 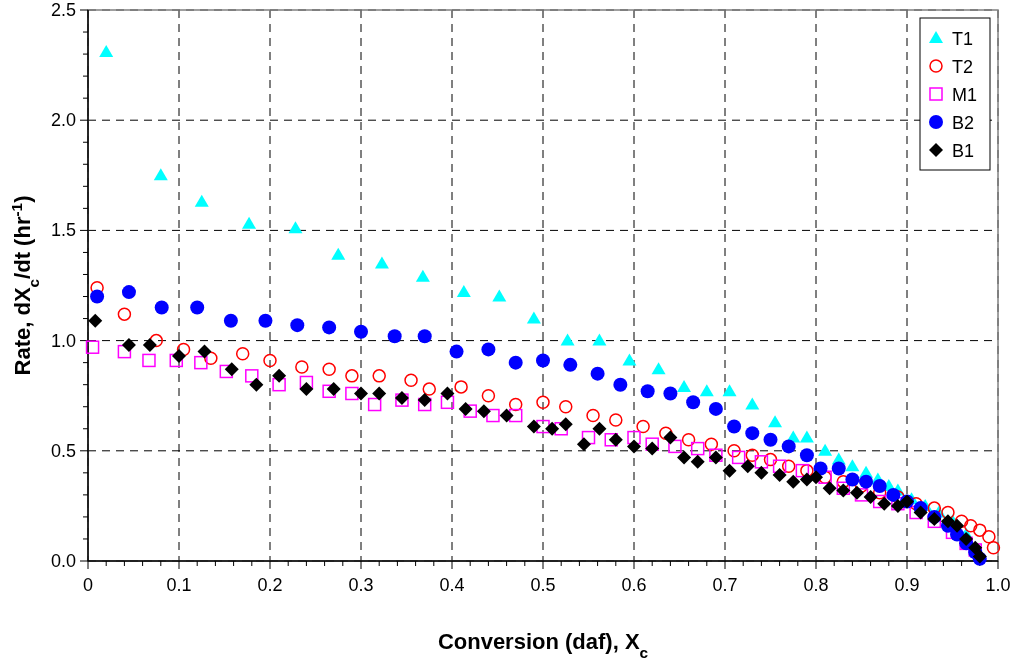 What do you see at coordinates (179, 585) in the screenshot?
I see `x-tick-label: 0.1` at bounding box center [179, 585].